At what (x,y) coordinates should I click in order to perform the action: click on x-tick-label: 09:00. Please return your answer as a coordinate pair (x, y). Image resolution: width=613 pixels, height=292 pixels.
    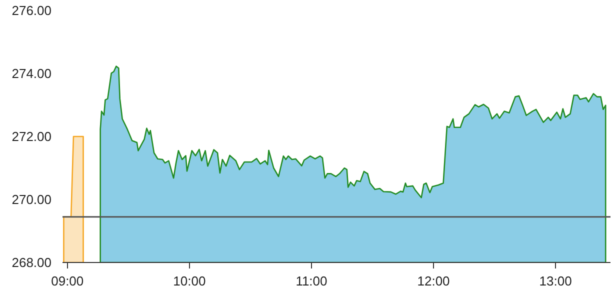
    Looking at the image, I should click on (67, 281).